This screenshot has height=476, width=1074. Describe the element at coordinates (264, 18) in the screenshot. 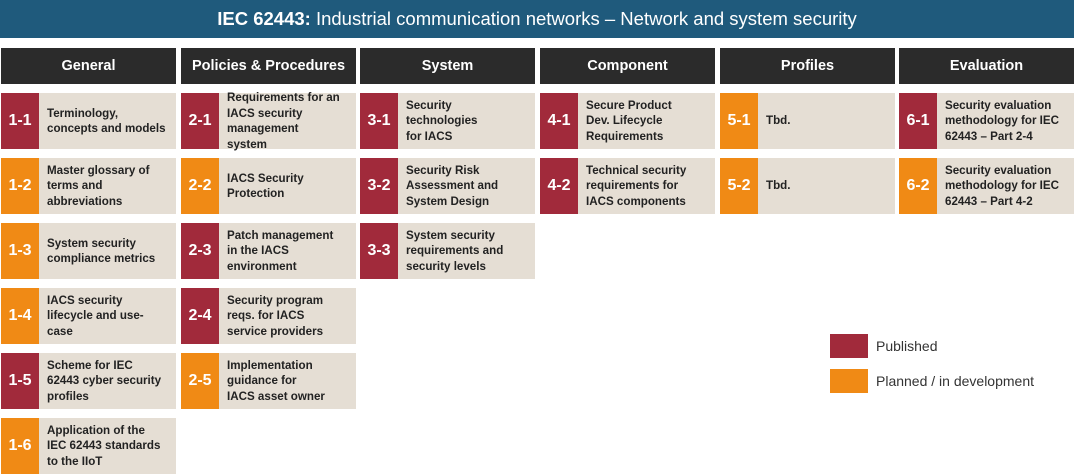

I see `title-prefix: IEC 62443:` at that location.